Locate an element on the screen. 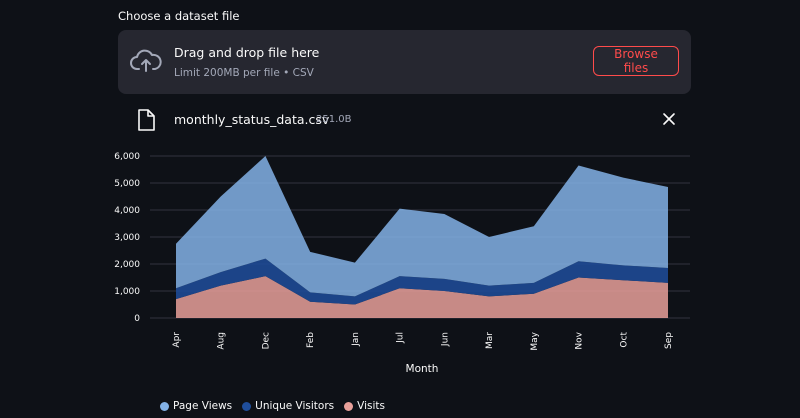 The image size is (800, 418). x-tick-label: Feb is located at coordinates (311, 340).